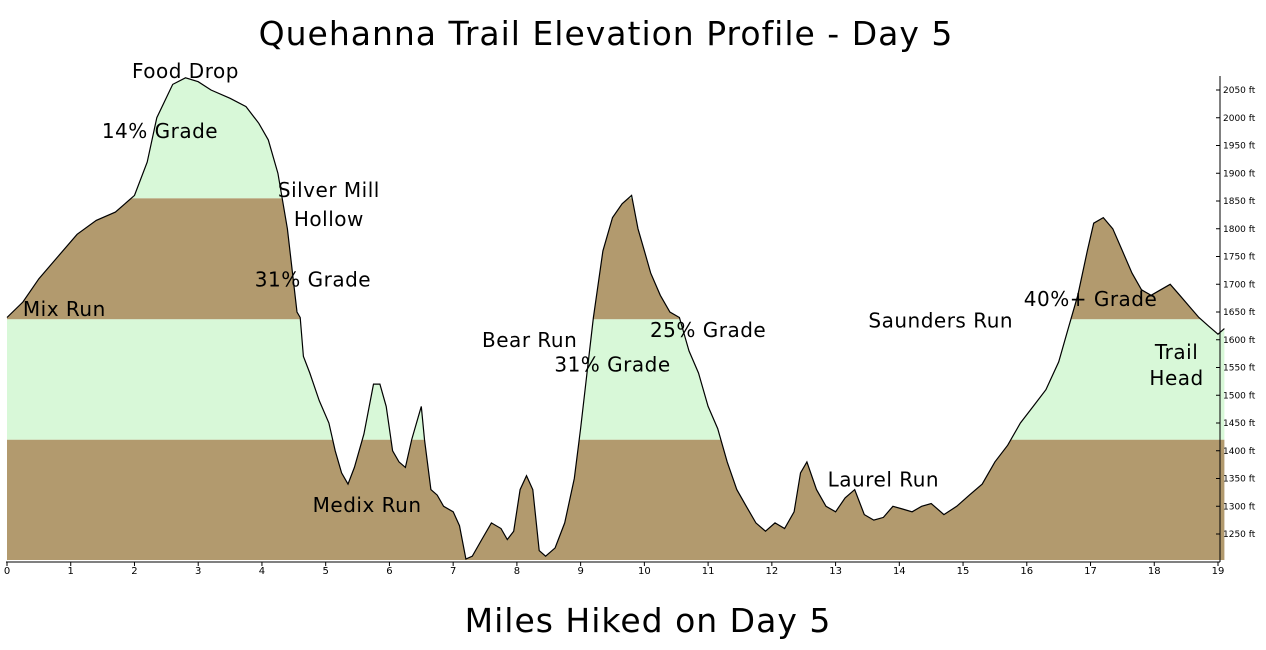 Image resolution: width=1266 pixels, height=650 pixels. I want to click on y-tick-label: 1750 ft, so click(1239, 258).